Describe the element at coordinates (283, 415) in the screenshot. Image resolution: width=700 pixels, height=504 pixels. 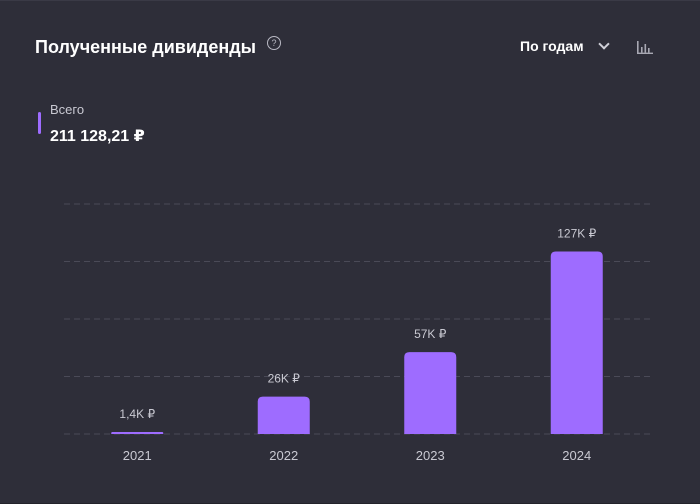
I see `bar-2022` at that location.